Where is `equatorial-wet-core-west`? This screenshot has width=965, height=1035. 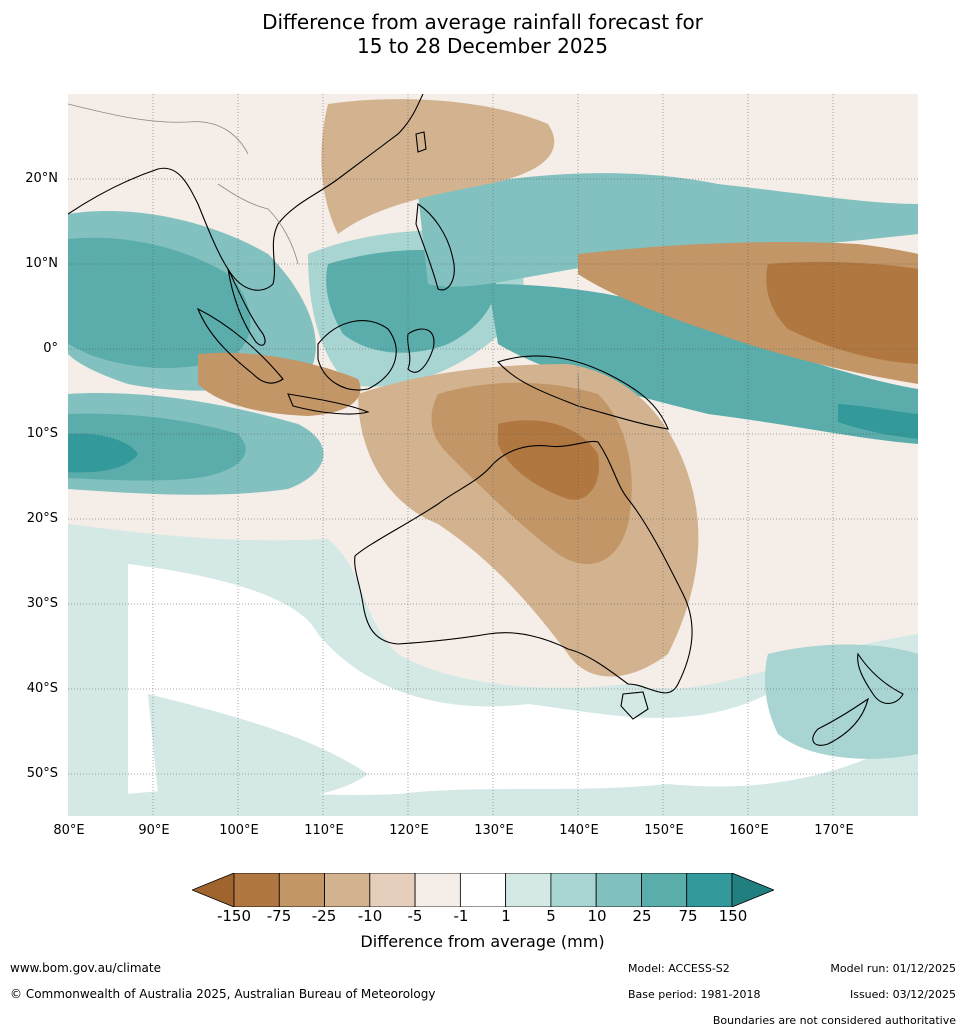 equatorial-wet-core-west is located at coordinates (159, 303).